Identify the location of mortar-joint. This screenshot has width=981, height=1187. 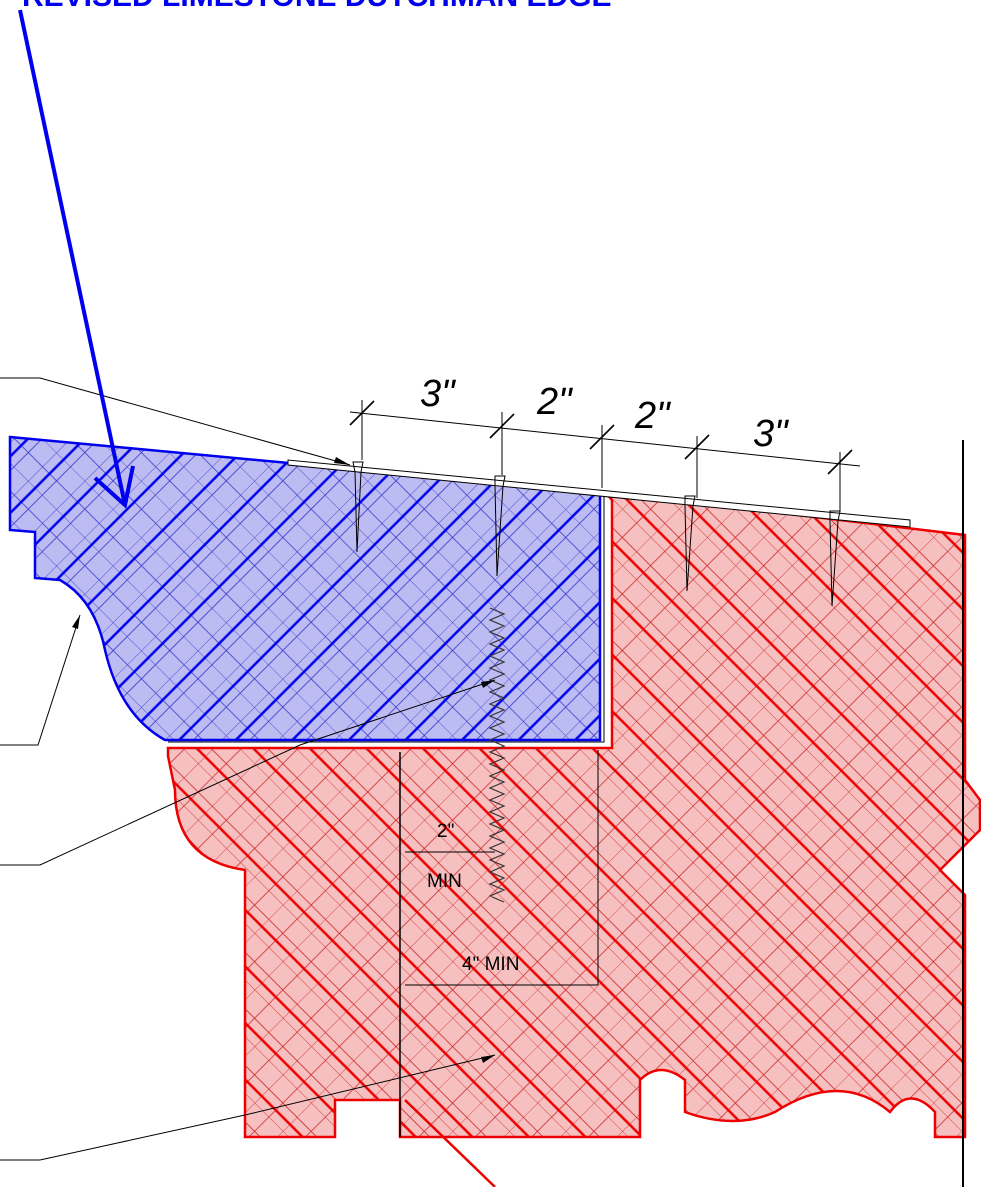
(386, 619).